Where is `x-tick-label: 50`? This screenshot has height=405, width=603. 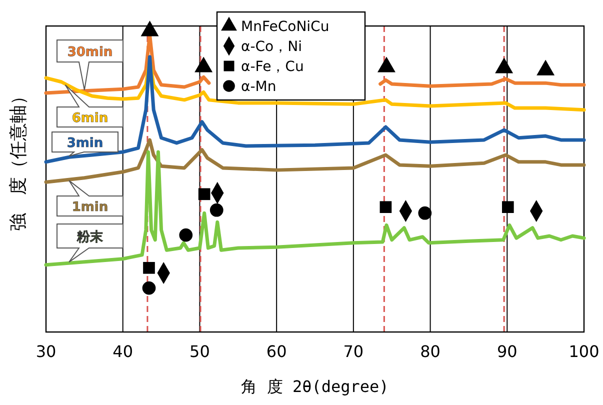
x-tick-label: 50 is located at coordinates (200, 351).